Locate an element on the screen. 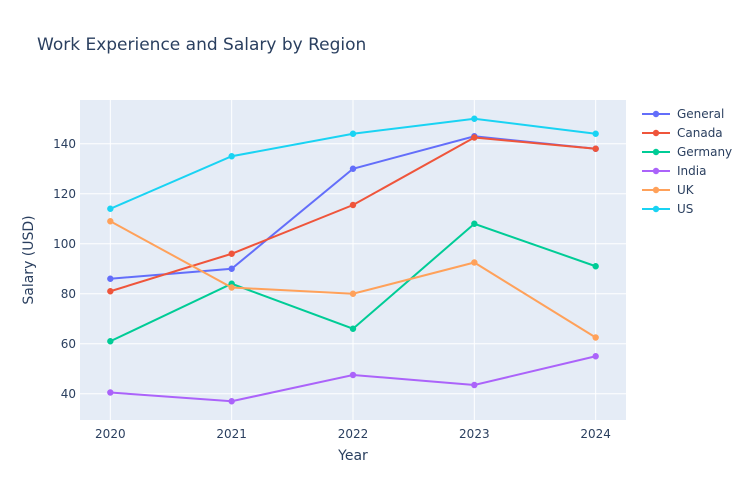 The width and height of the screenshot is (750, 500). y-tick-label: 40 is located at coordinates (68, 394).